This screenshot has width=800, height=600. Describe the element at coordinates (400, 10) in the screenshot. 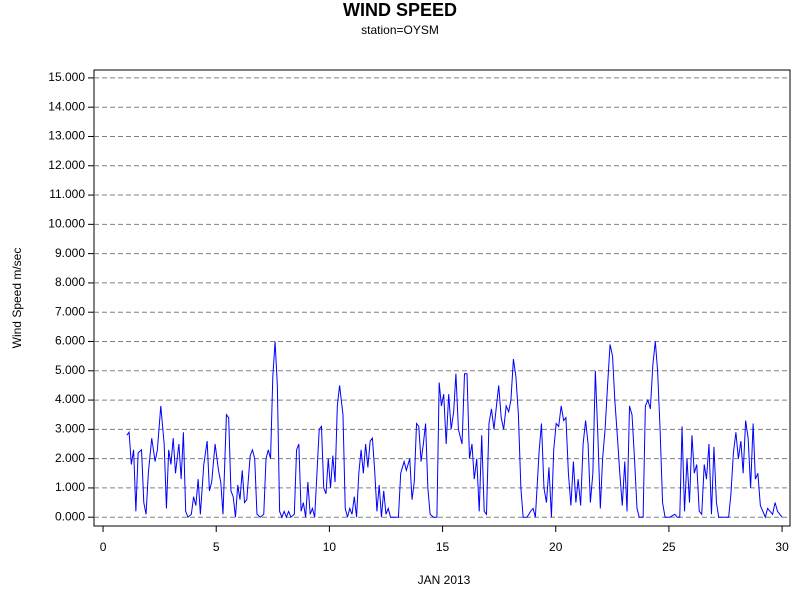

I see `chart-title: WIND SPEED` at that location.